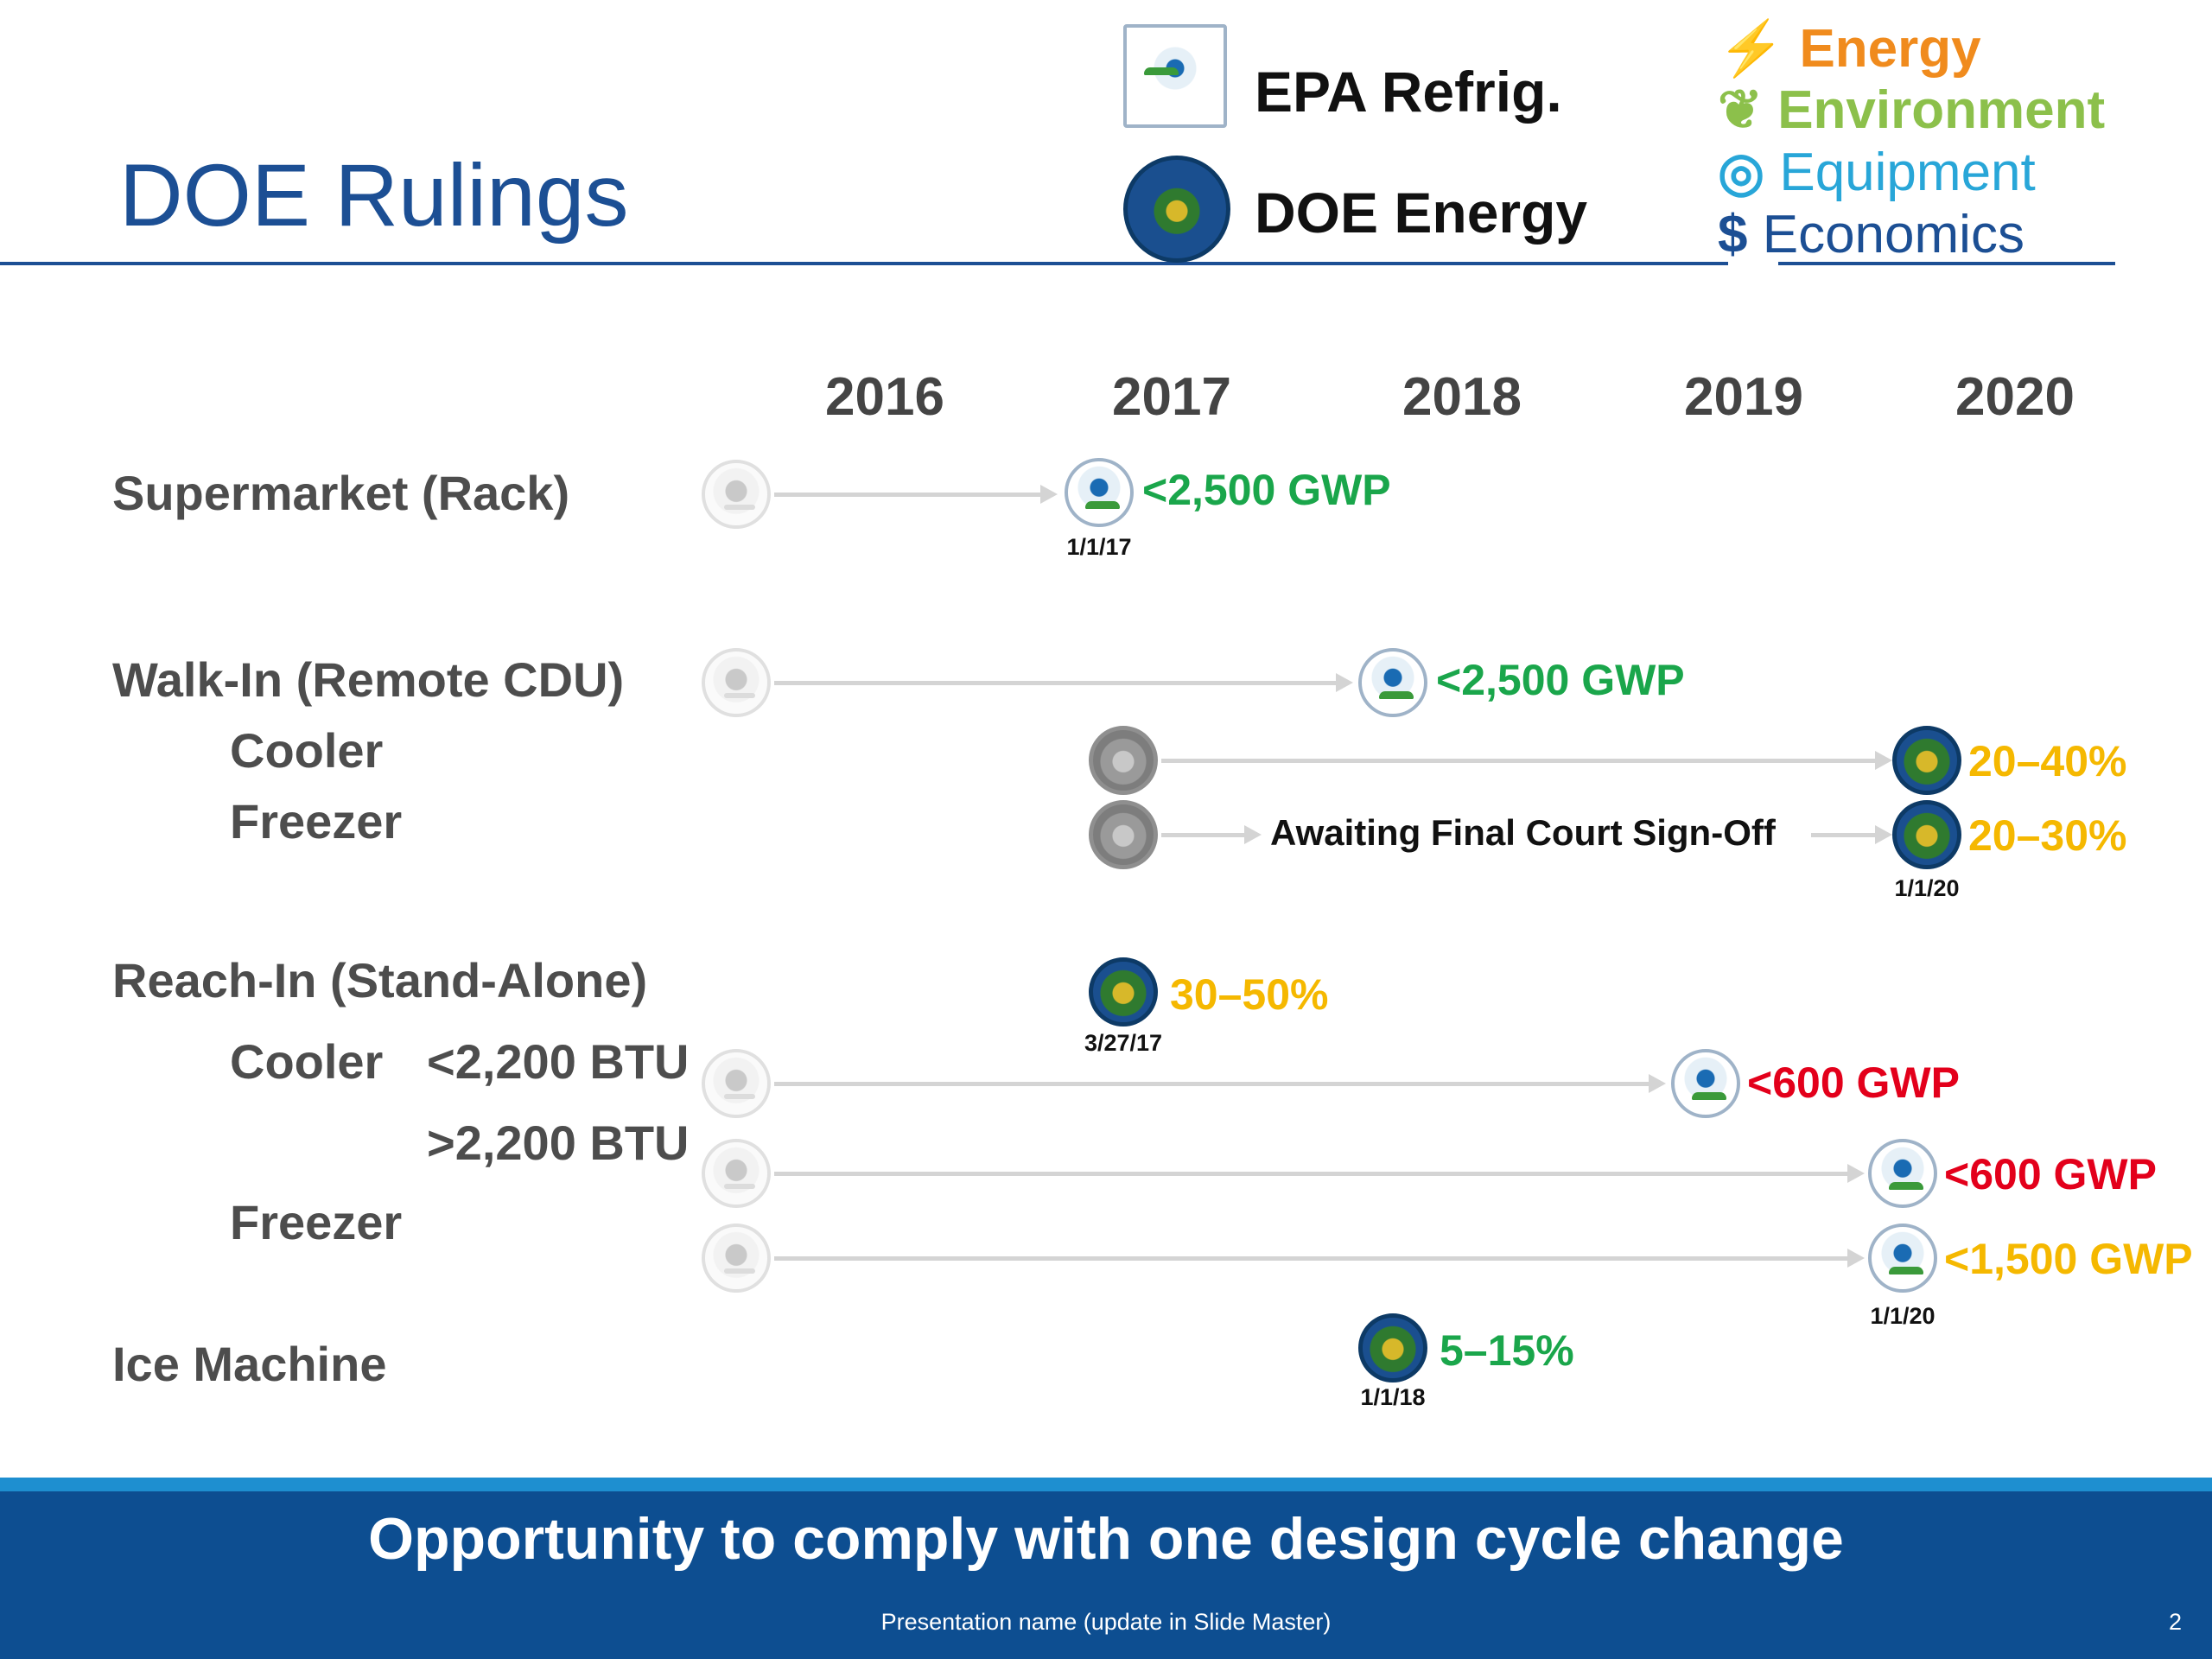 The width and height of the screenshot is (2212, 1659). Describe the element at coordinates (316, 821) in the screenshot. I see `row-walkin-freezer: Freezer` at that location.